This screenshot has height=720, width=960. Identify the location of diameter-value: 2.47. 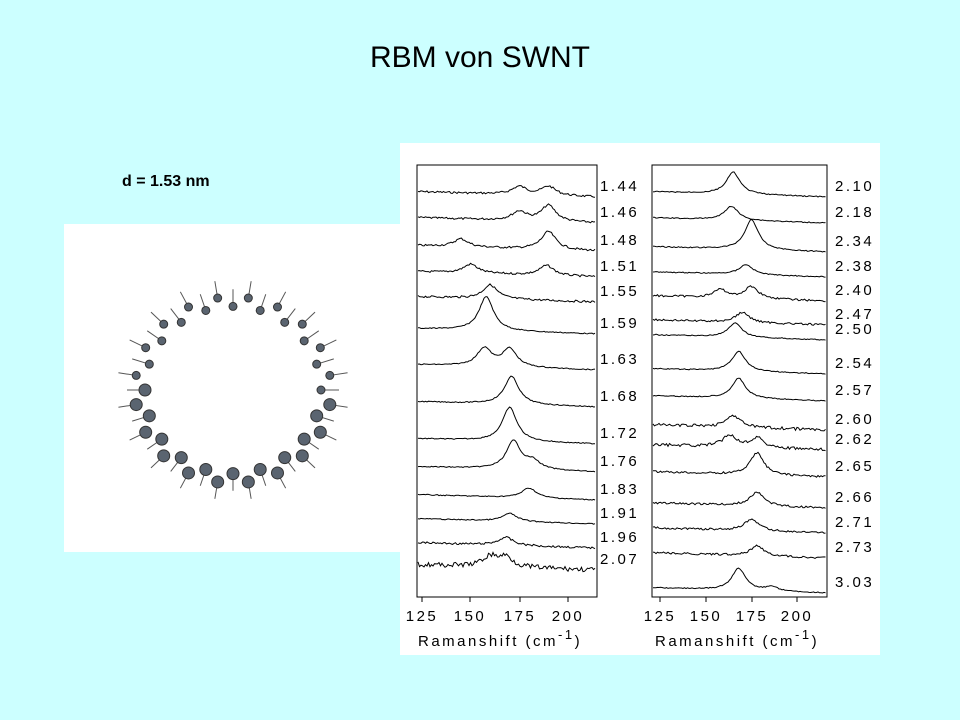
(854, 314).